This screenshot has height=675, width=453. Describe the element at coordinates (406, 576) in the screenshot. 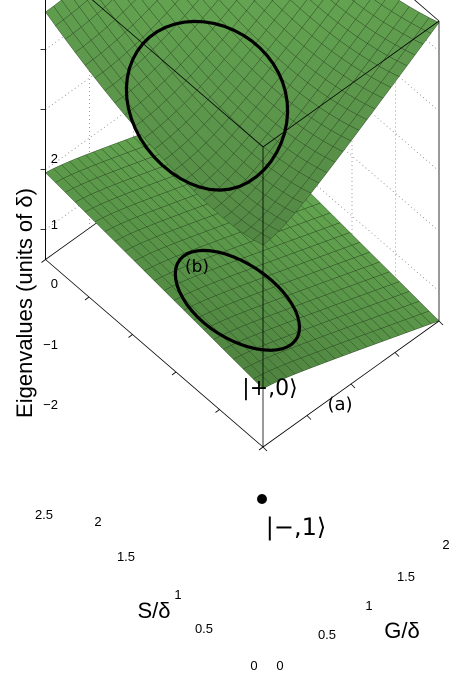

I see `g-tick-label: 1.5` at that location.